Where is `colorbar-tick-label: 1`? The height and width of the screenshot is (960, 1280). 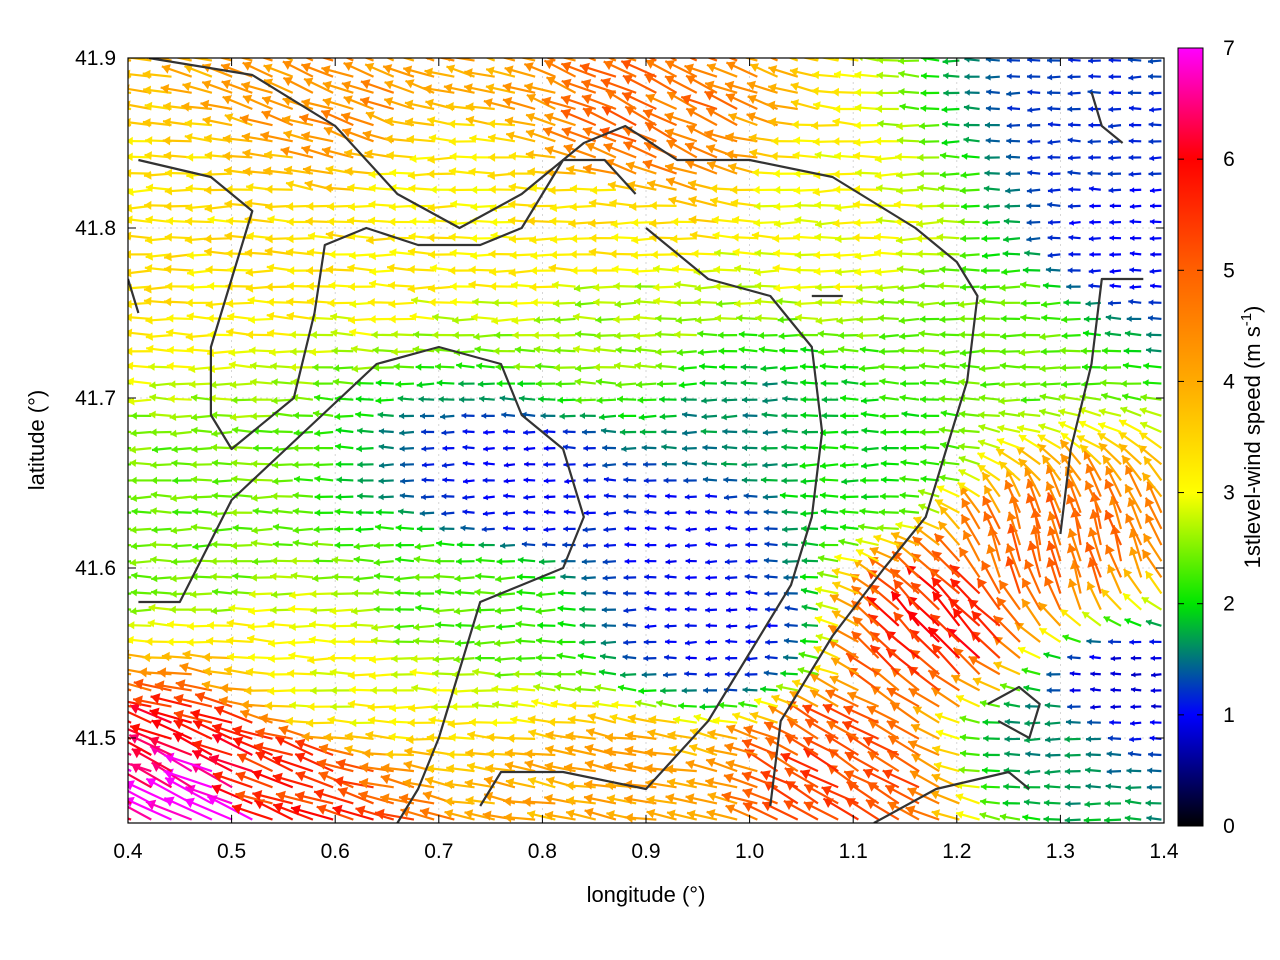 colorbar-tick-label: 1 is located at coordinates (1229, 715).